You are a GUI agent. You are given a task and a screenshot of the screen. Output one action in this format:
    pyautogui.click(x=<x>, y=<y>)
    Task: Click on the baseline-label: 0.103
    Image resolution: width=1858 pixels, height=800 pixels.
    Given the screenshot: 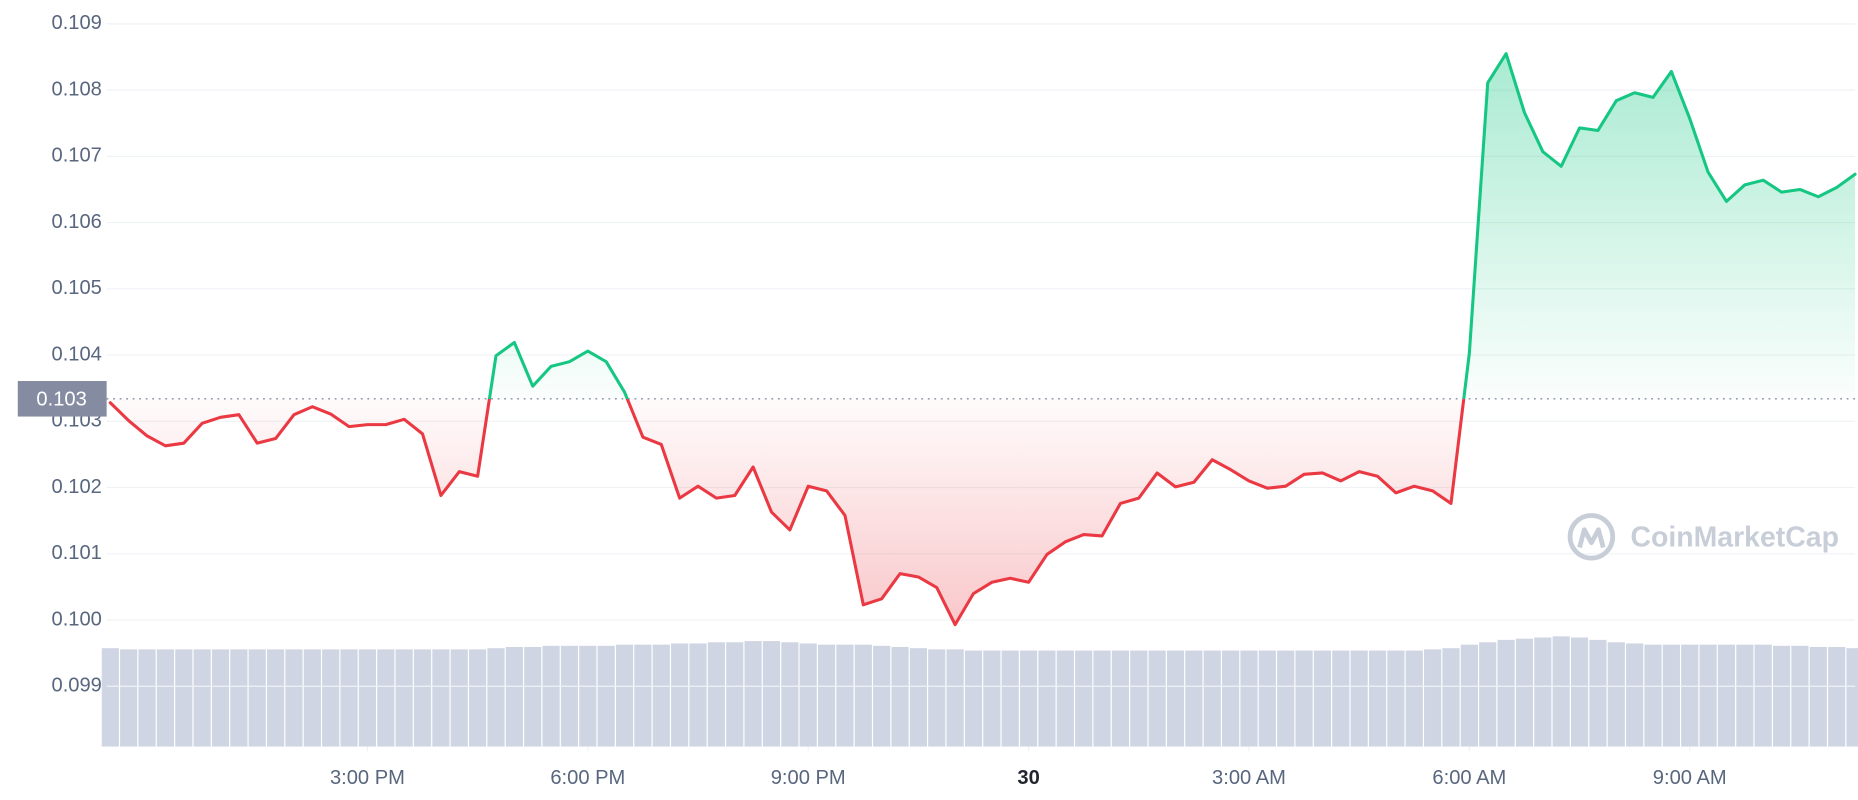 What is the action you would take?
    pyautogui.click(x=61, y=399)
    